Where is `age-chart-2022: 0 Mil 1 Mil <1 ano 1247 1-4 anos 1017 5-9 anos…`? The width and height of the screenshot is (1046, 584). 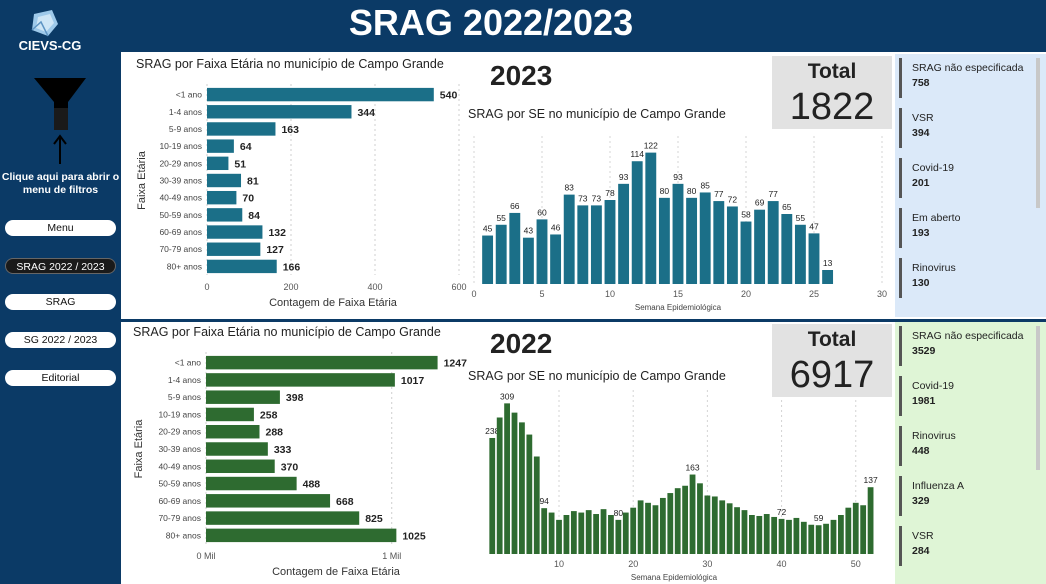
age-chart-2022: 0 Mil 1 Mil <1 ano 1247 1-4 anos 1017 5-9 anos… is located at coordinates (300, 465).